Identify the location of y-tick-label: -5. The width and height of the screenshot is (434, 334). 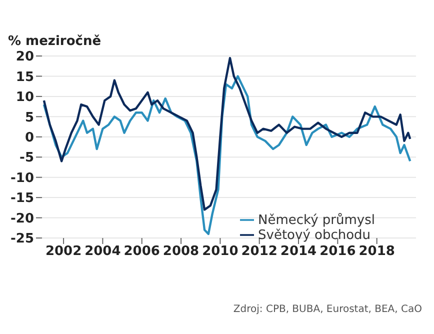
(27, 158).